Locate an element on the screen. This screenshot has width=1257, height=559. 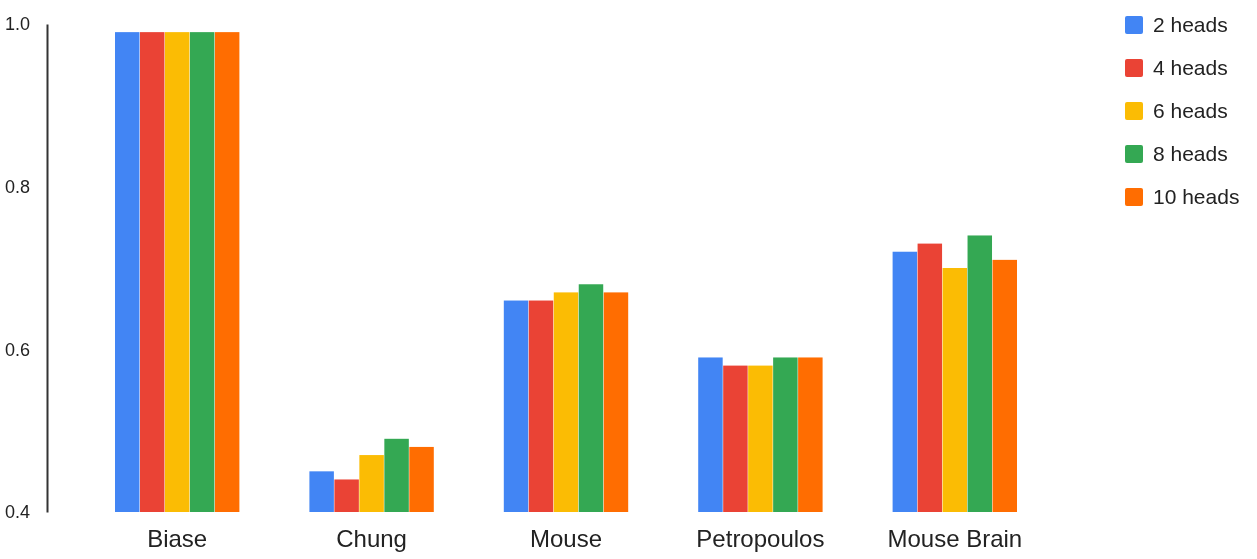
legend-label: 8 heads is located at coordinates (1190, 154).